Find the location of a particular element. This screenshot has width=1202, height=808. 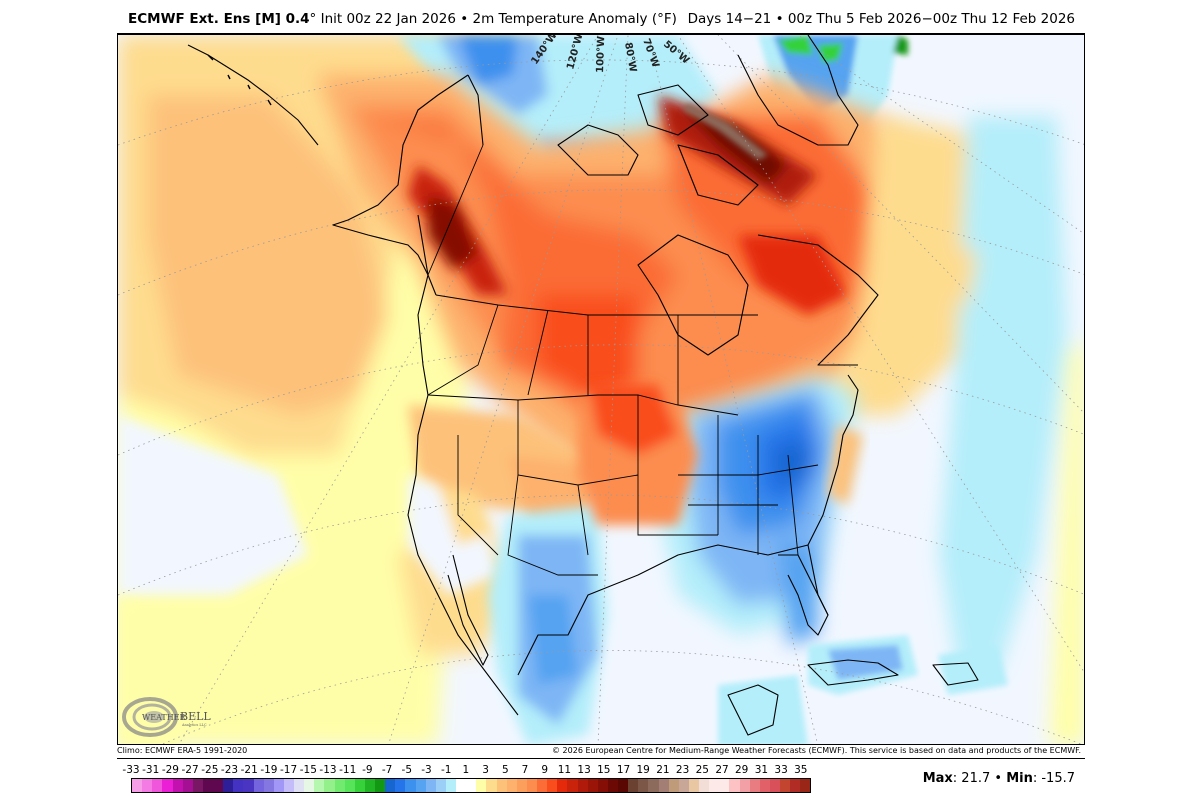

colorbar-tick-label: -31 is located at coordinates (151, 770).